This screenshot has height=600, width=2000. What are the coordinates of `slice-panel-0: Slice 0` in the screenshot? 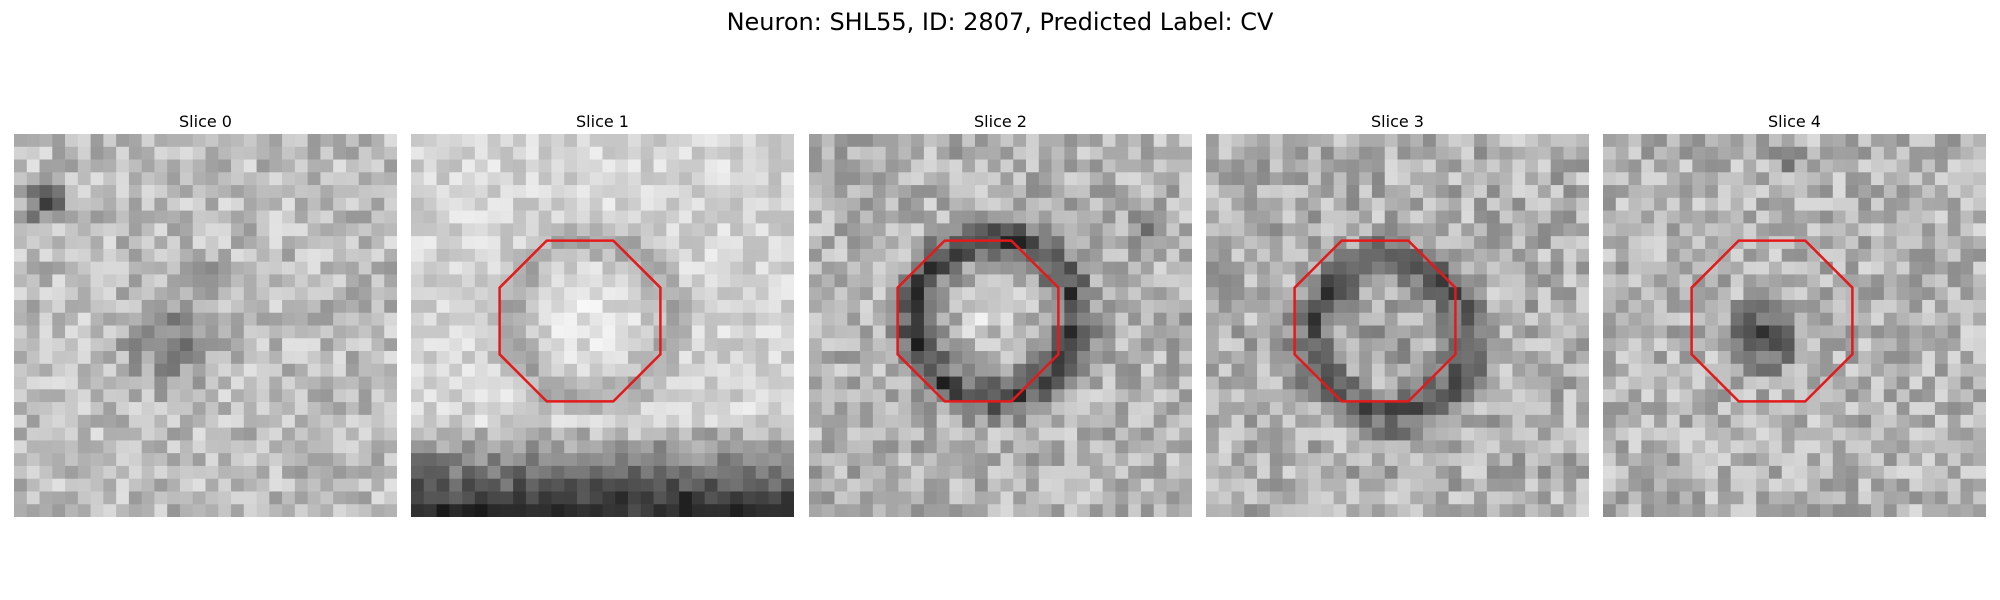 It's located at (205, 314).